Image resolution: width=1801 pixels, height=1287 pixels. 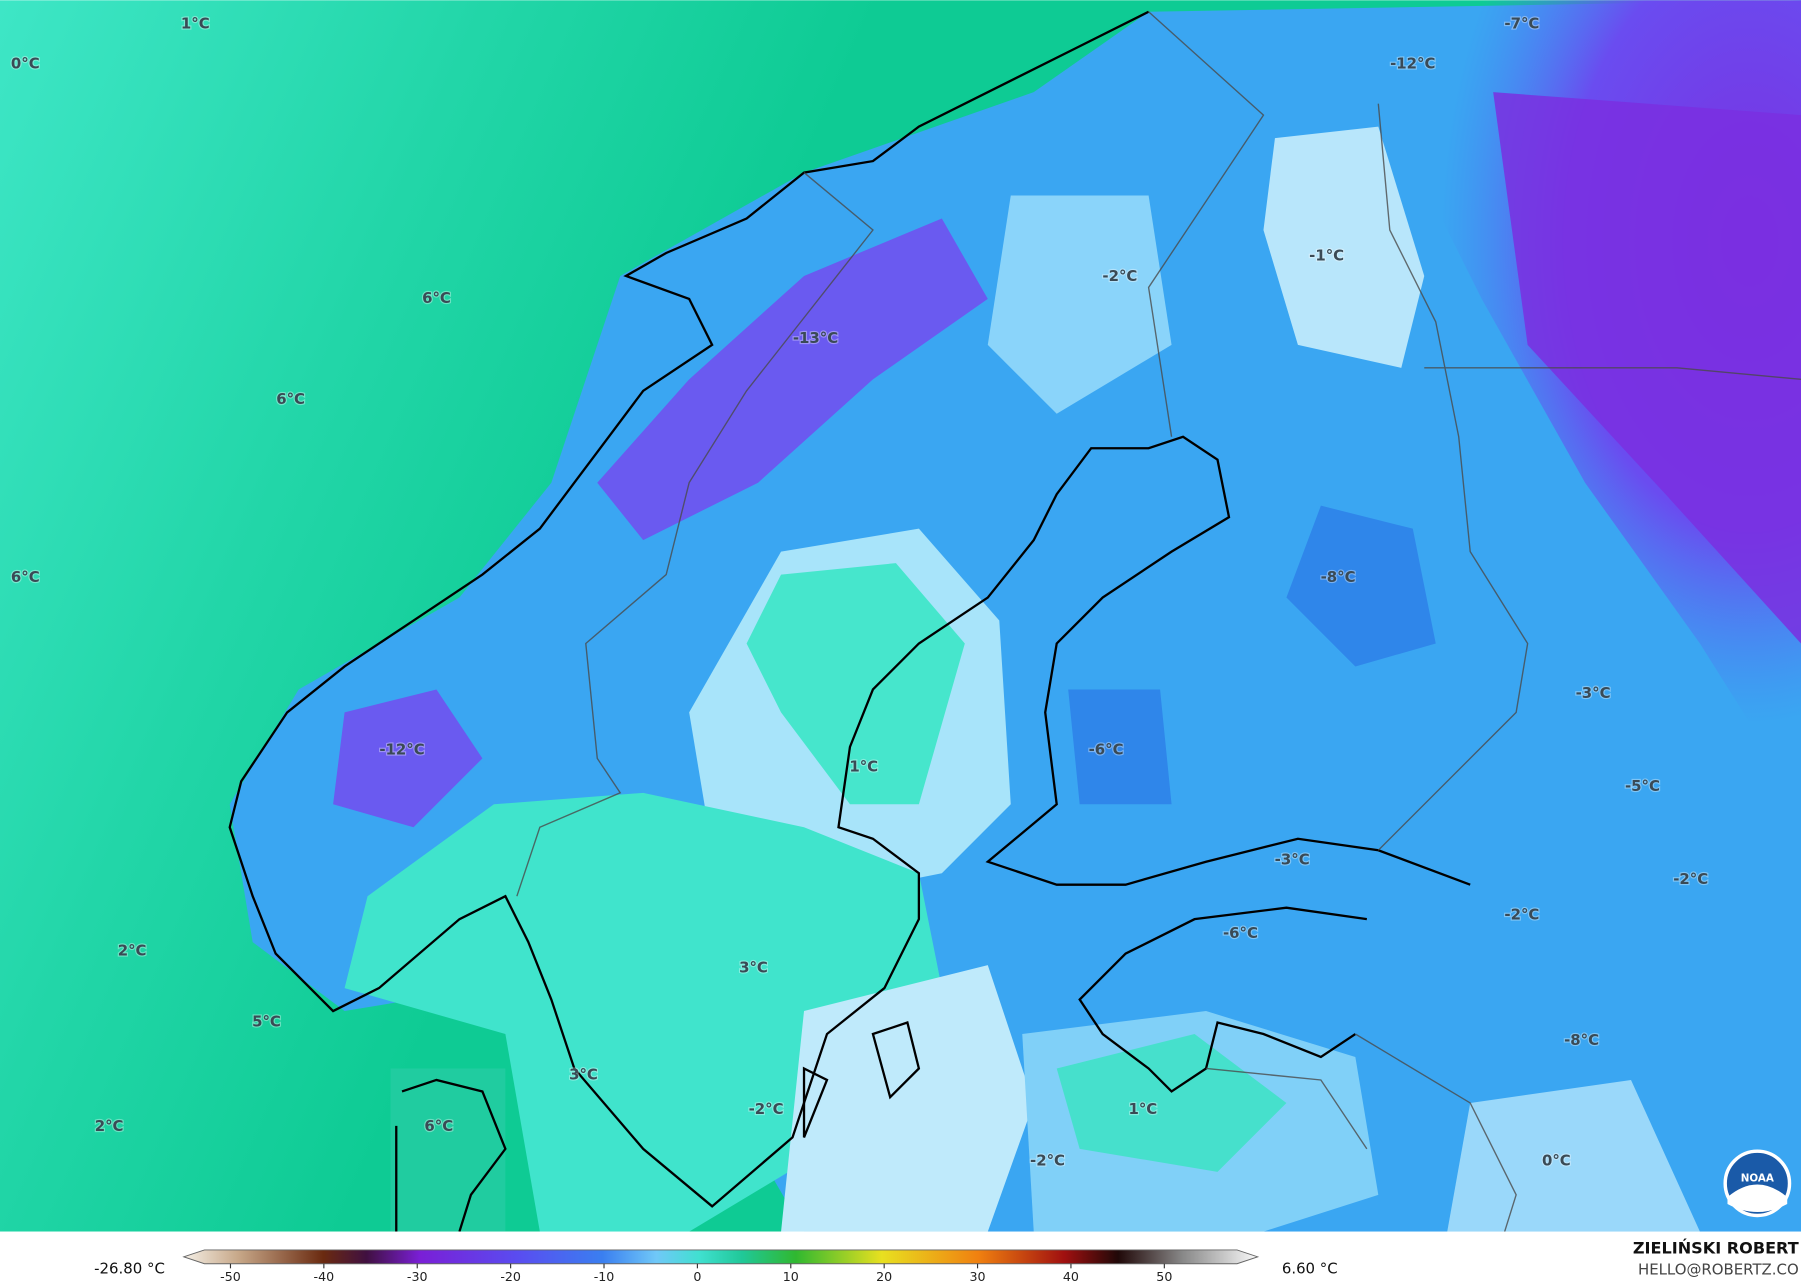 I want to click on colorbar-tick-label: -20, so click(x=510, y=1276).